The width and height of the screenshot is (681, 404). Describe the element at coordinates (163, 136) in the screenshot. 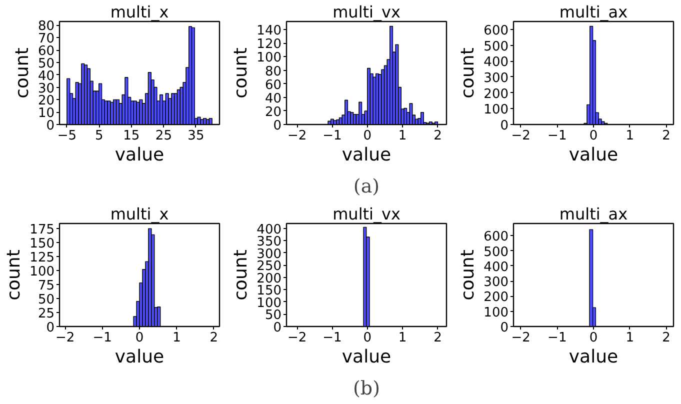

I see `x-tick-label: 25` at that location.